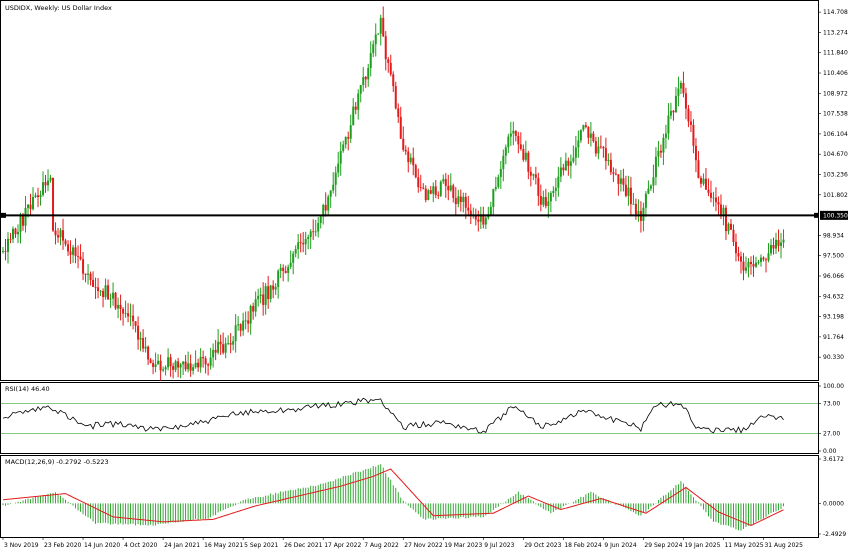  I want to click on rsi-tick-label: 73.00, so click(831, 404).